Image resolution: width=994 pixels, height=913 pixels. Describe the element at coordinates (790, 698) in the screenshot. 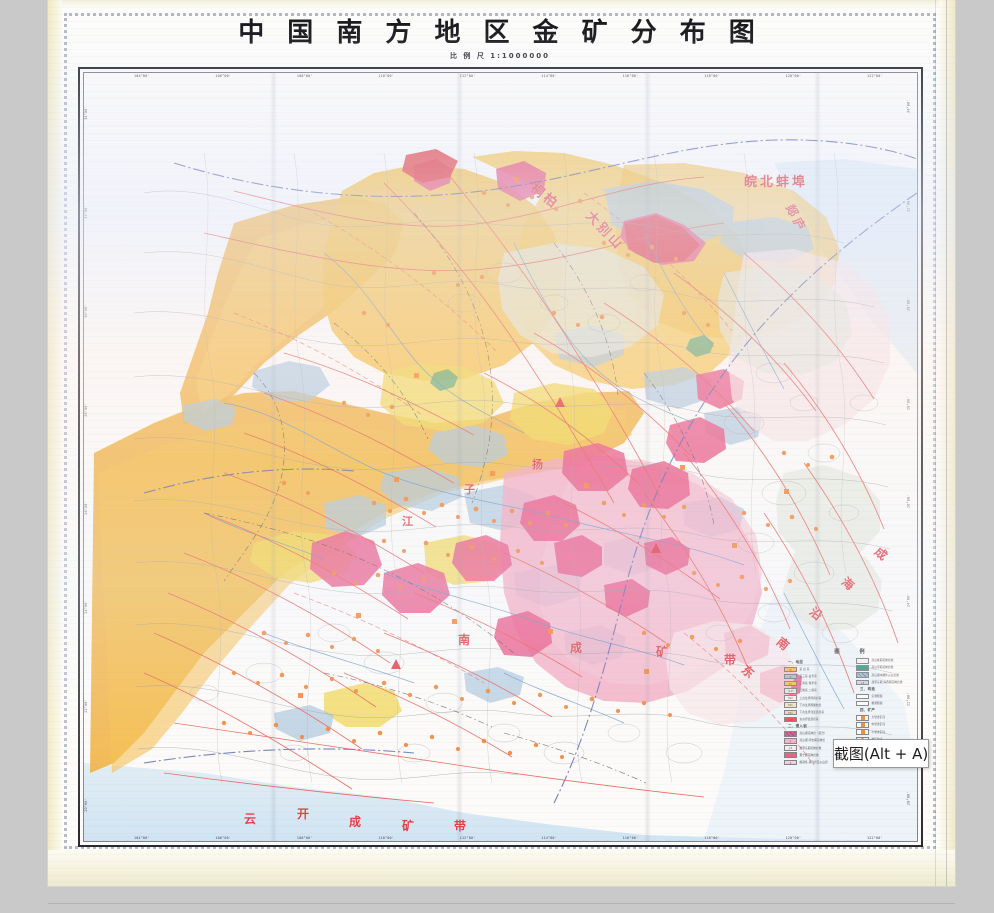

I see `legend-color-swatch: Pz2` at that location.